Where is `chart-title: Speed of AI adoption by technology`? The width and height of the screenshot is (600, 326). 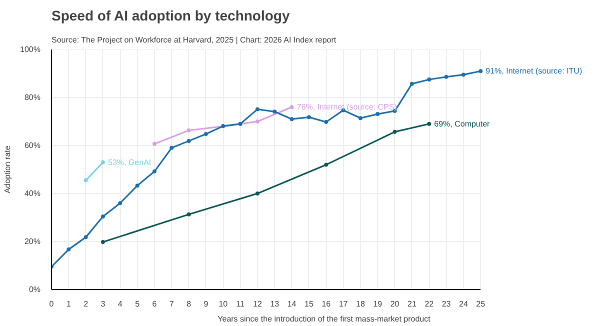
chart-title: Speed of AI adoption by technology is located at coordinates (171, 16).